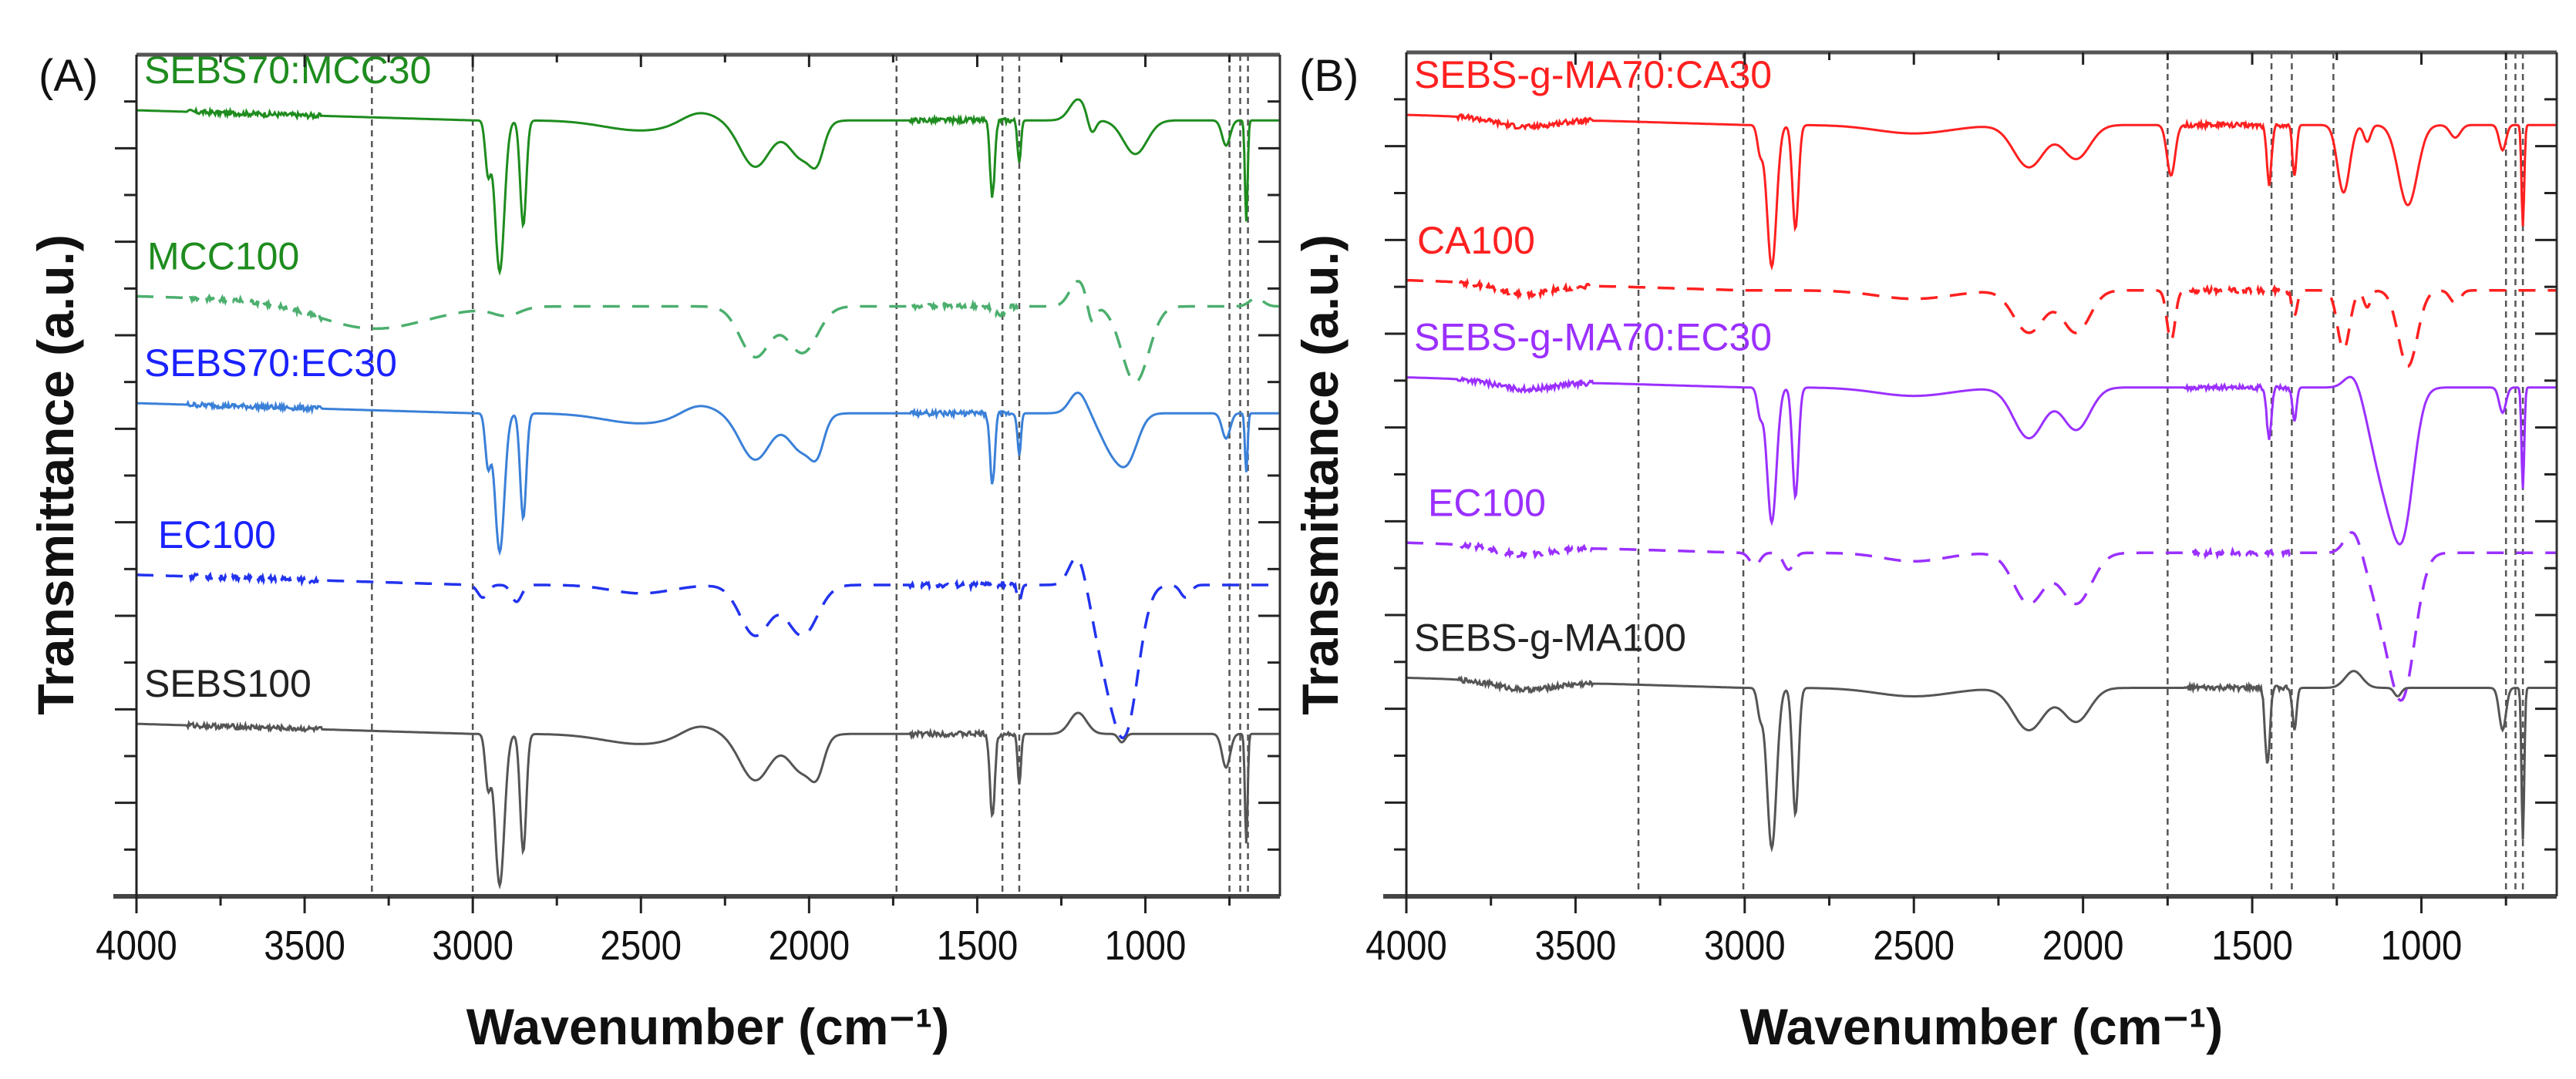 Image resolution: width=2576 pixels, height=1079 pixels. What do you see at coordinates (1593, 337) in the screenshot?
I see `series-label: SEBS-g-MA70:EC30` at bounding box center [1593, 337].